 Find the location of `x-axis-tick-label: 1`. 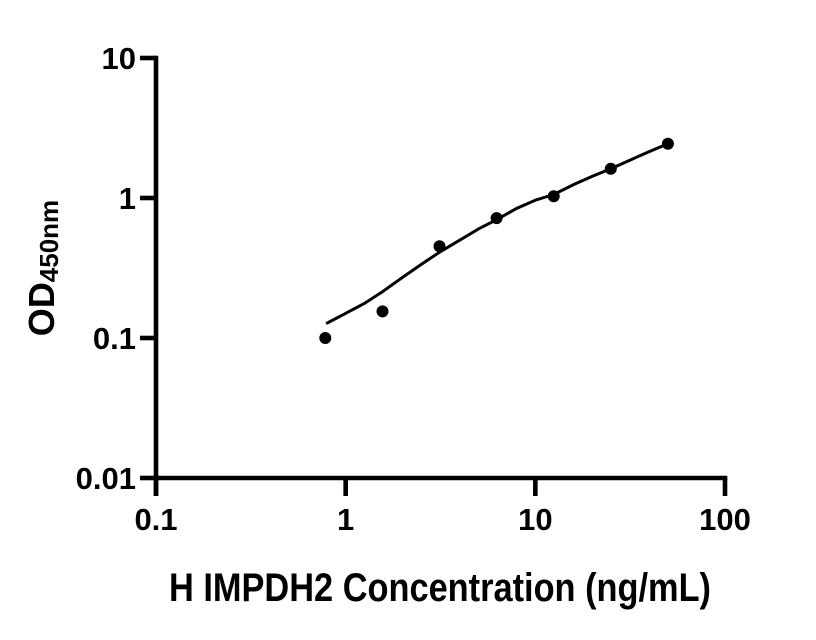

x-axis-tick-label: 1 is located at coordinates (345, 519).